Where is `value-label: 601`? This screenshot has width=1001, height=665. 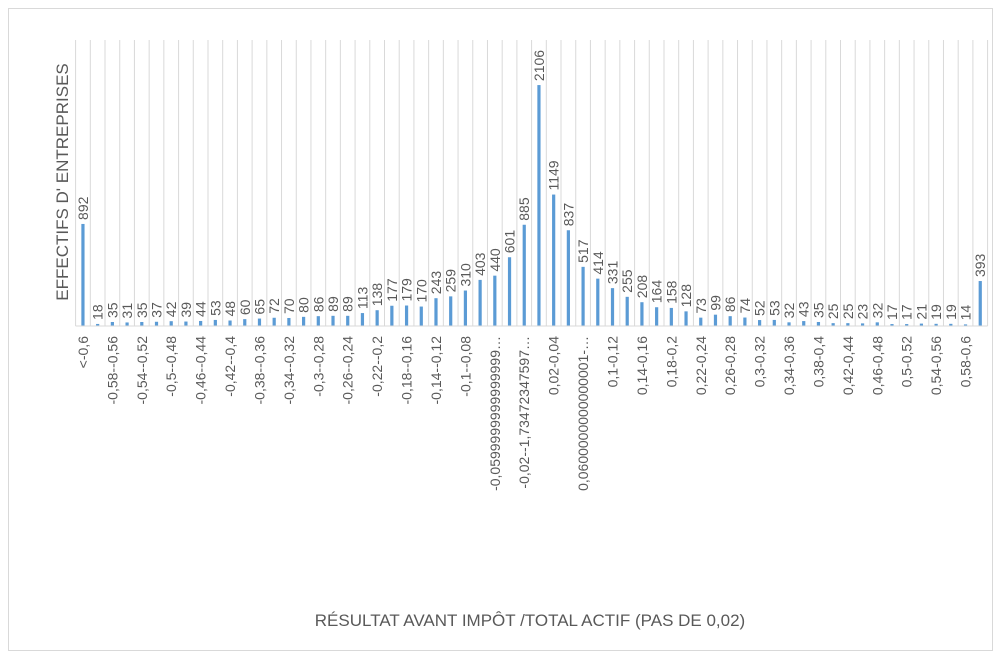
value-label: 601 is located at coordinates (510, 242).